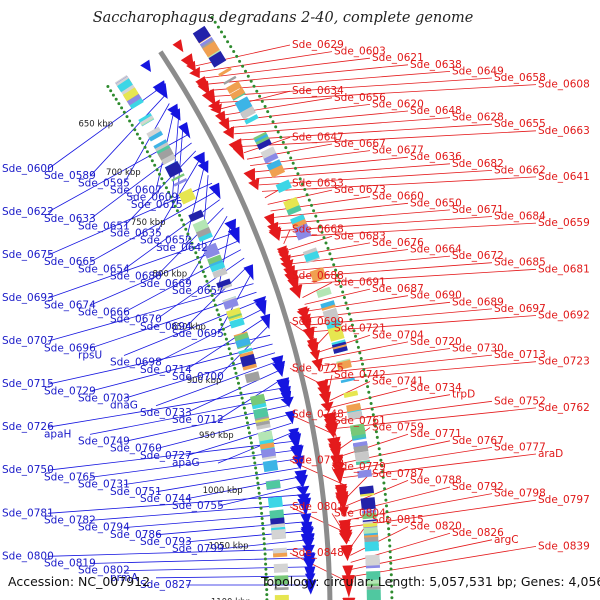 This screenshot has height=600, width=600. What do you see at coordinates (360, 98) in the screenshot?
I see `gene-label: Sde_0656` at bounding box center [360, 98].